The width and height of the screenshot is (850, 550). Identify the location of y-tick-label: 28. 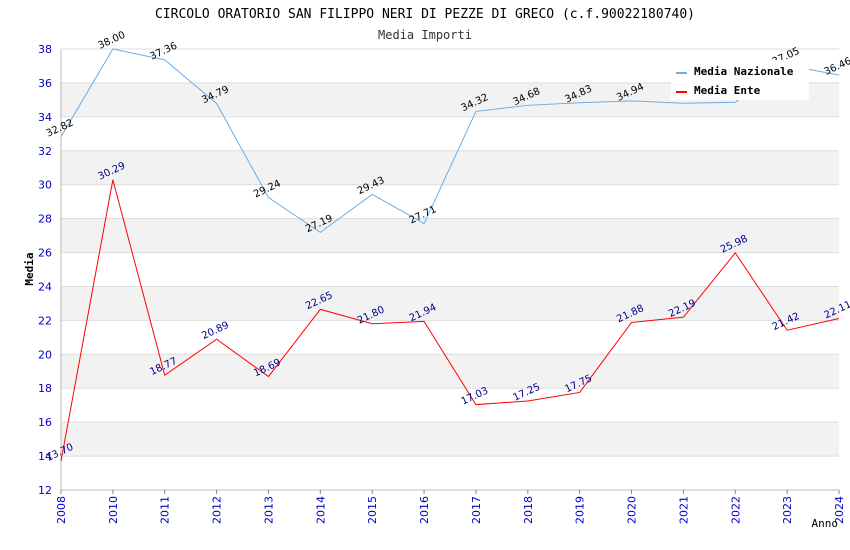
(45, 219).